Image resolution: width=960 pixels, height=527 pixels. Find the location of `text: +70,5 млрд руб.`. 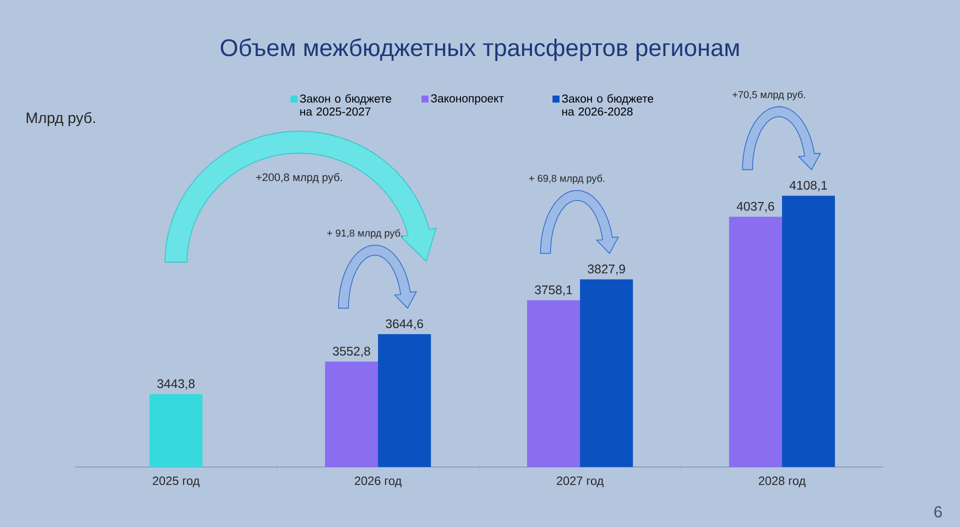

text: +70,5 млрд руб. is located at coordinates (768, 95).